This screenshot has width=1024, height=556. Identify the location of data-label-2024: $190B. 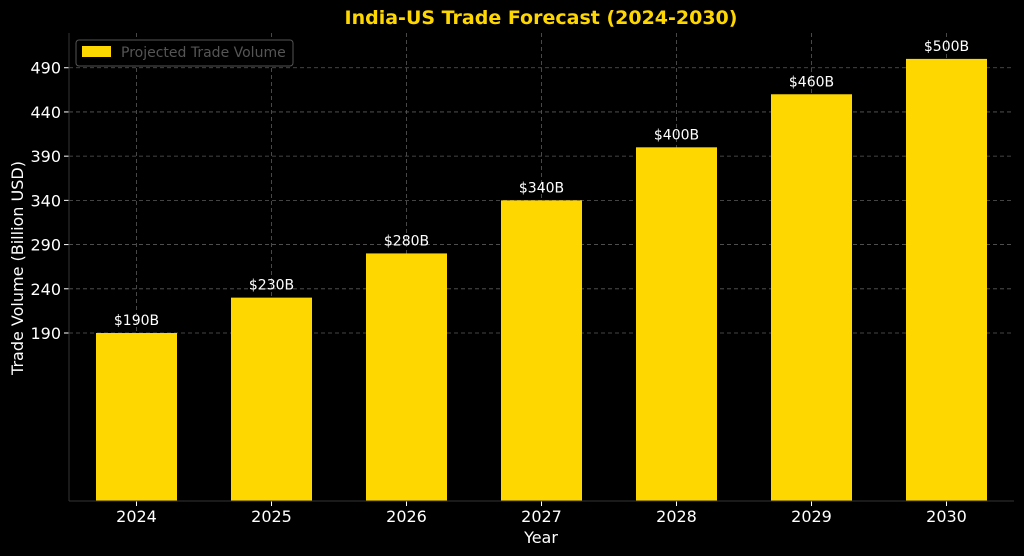
(136, 321).